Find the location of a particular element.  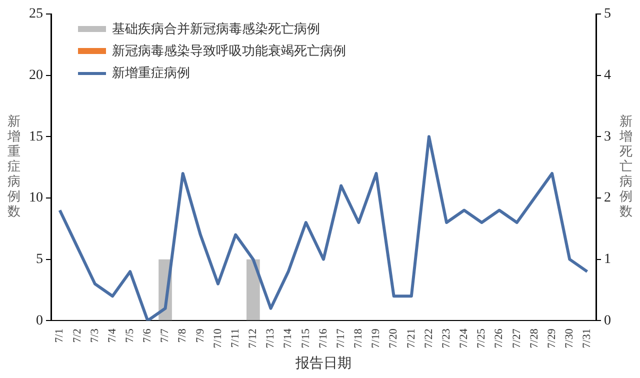

x-tick-label: 7/15 is located at coordinates (306, 338).